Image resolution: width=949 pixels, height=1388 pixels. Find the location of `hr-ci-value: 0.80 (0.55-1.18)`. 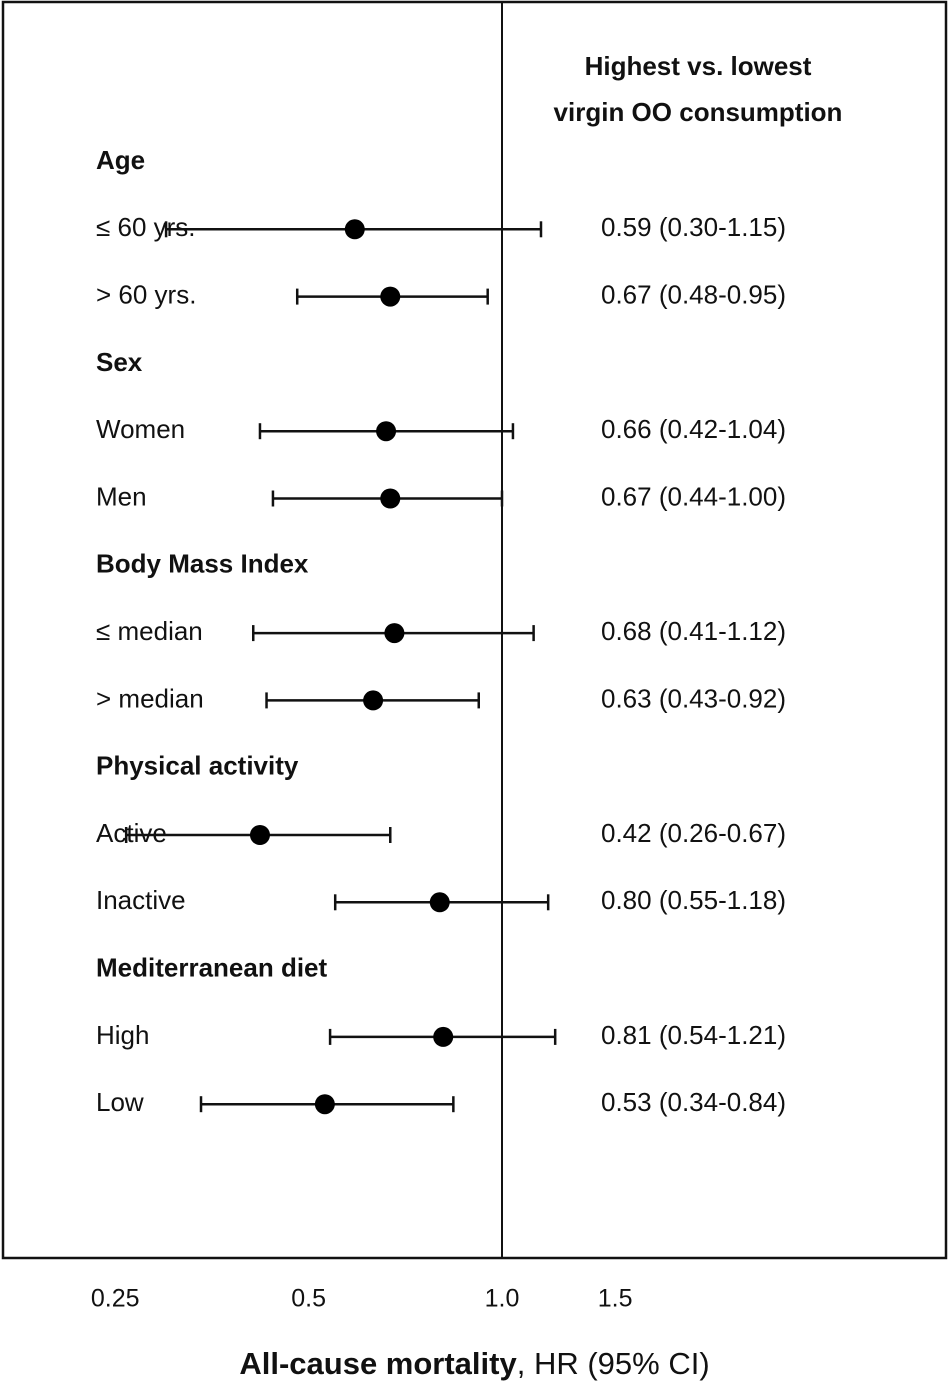

hr-ci-value: 0.80 (0.55-1.18) is located at coordinates (693, 900).